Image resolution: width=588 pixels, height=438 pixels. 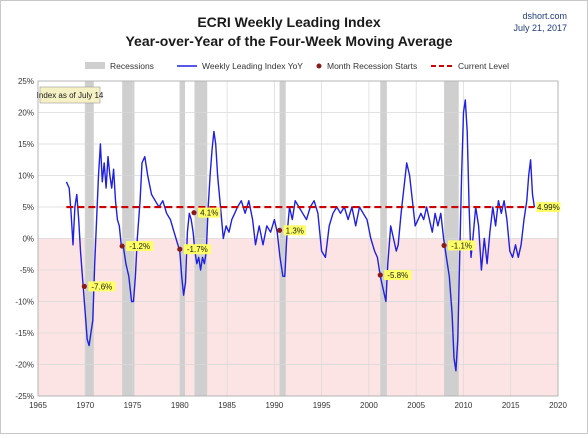 What do you see at coordinates (26, 144) in the screenshot?
I see `y-tick-label: 15%` at bounding box center [26, 144].